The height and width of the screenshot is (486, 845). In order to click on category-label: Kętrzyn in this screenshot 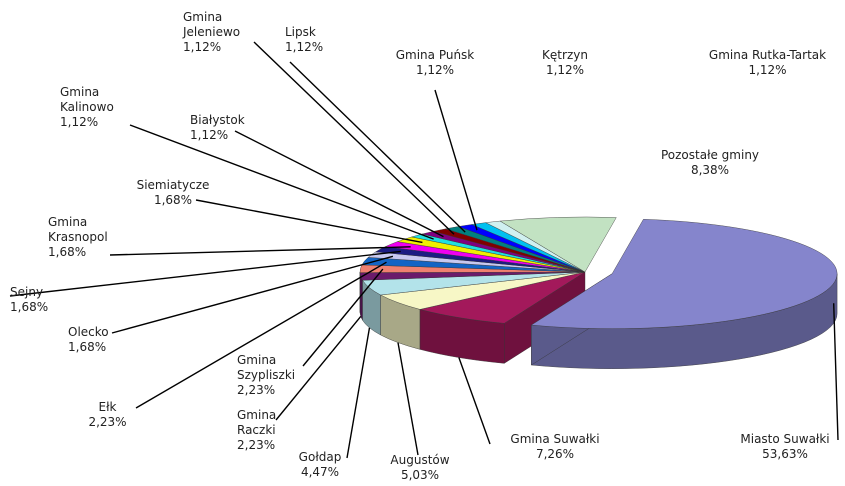, I will do `click(565, 55)`.